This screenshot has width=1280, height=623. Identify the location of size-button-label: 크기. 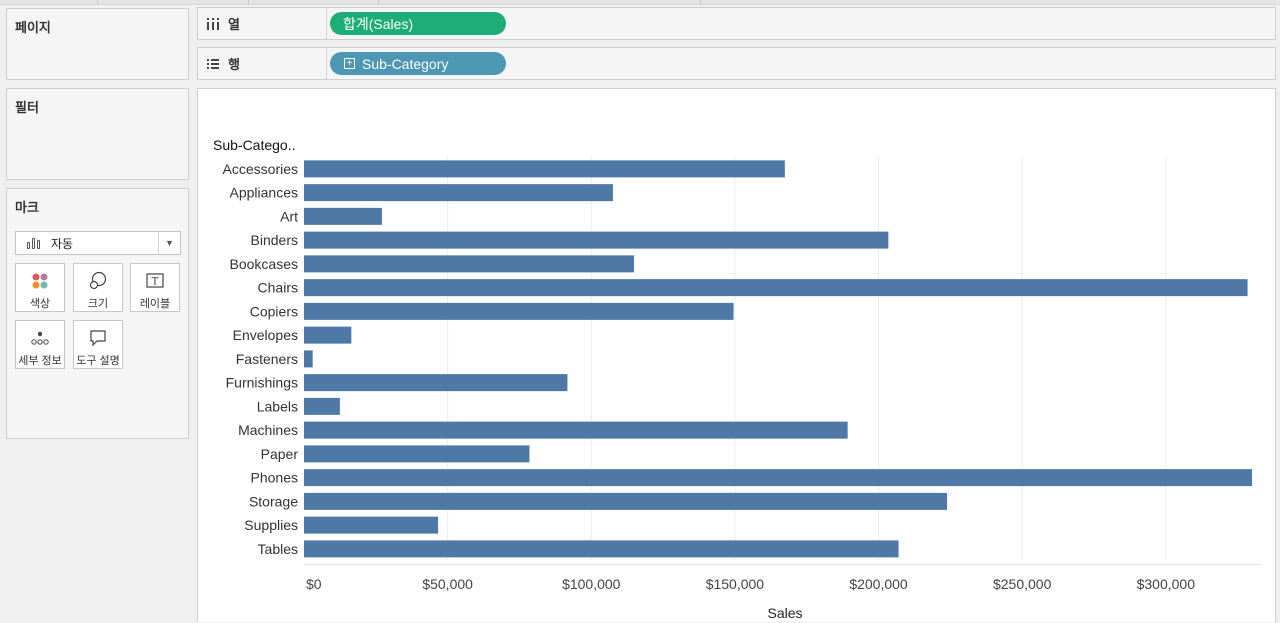
(98, 304).